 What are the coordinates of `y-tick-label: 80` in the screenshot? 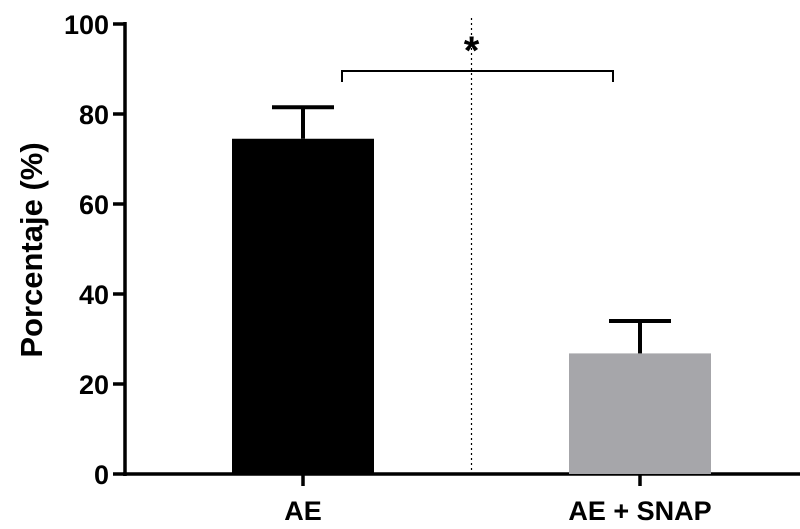 It's located at (94, 115).